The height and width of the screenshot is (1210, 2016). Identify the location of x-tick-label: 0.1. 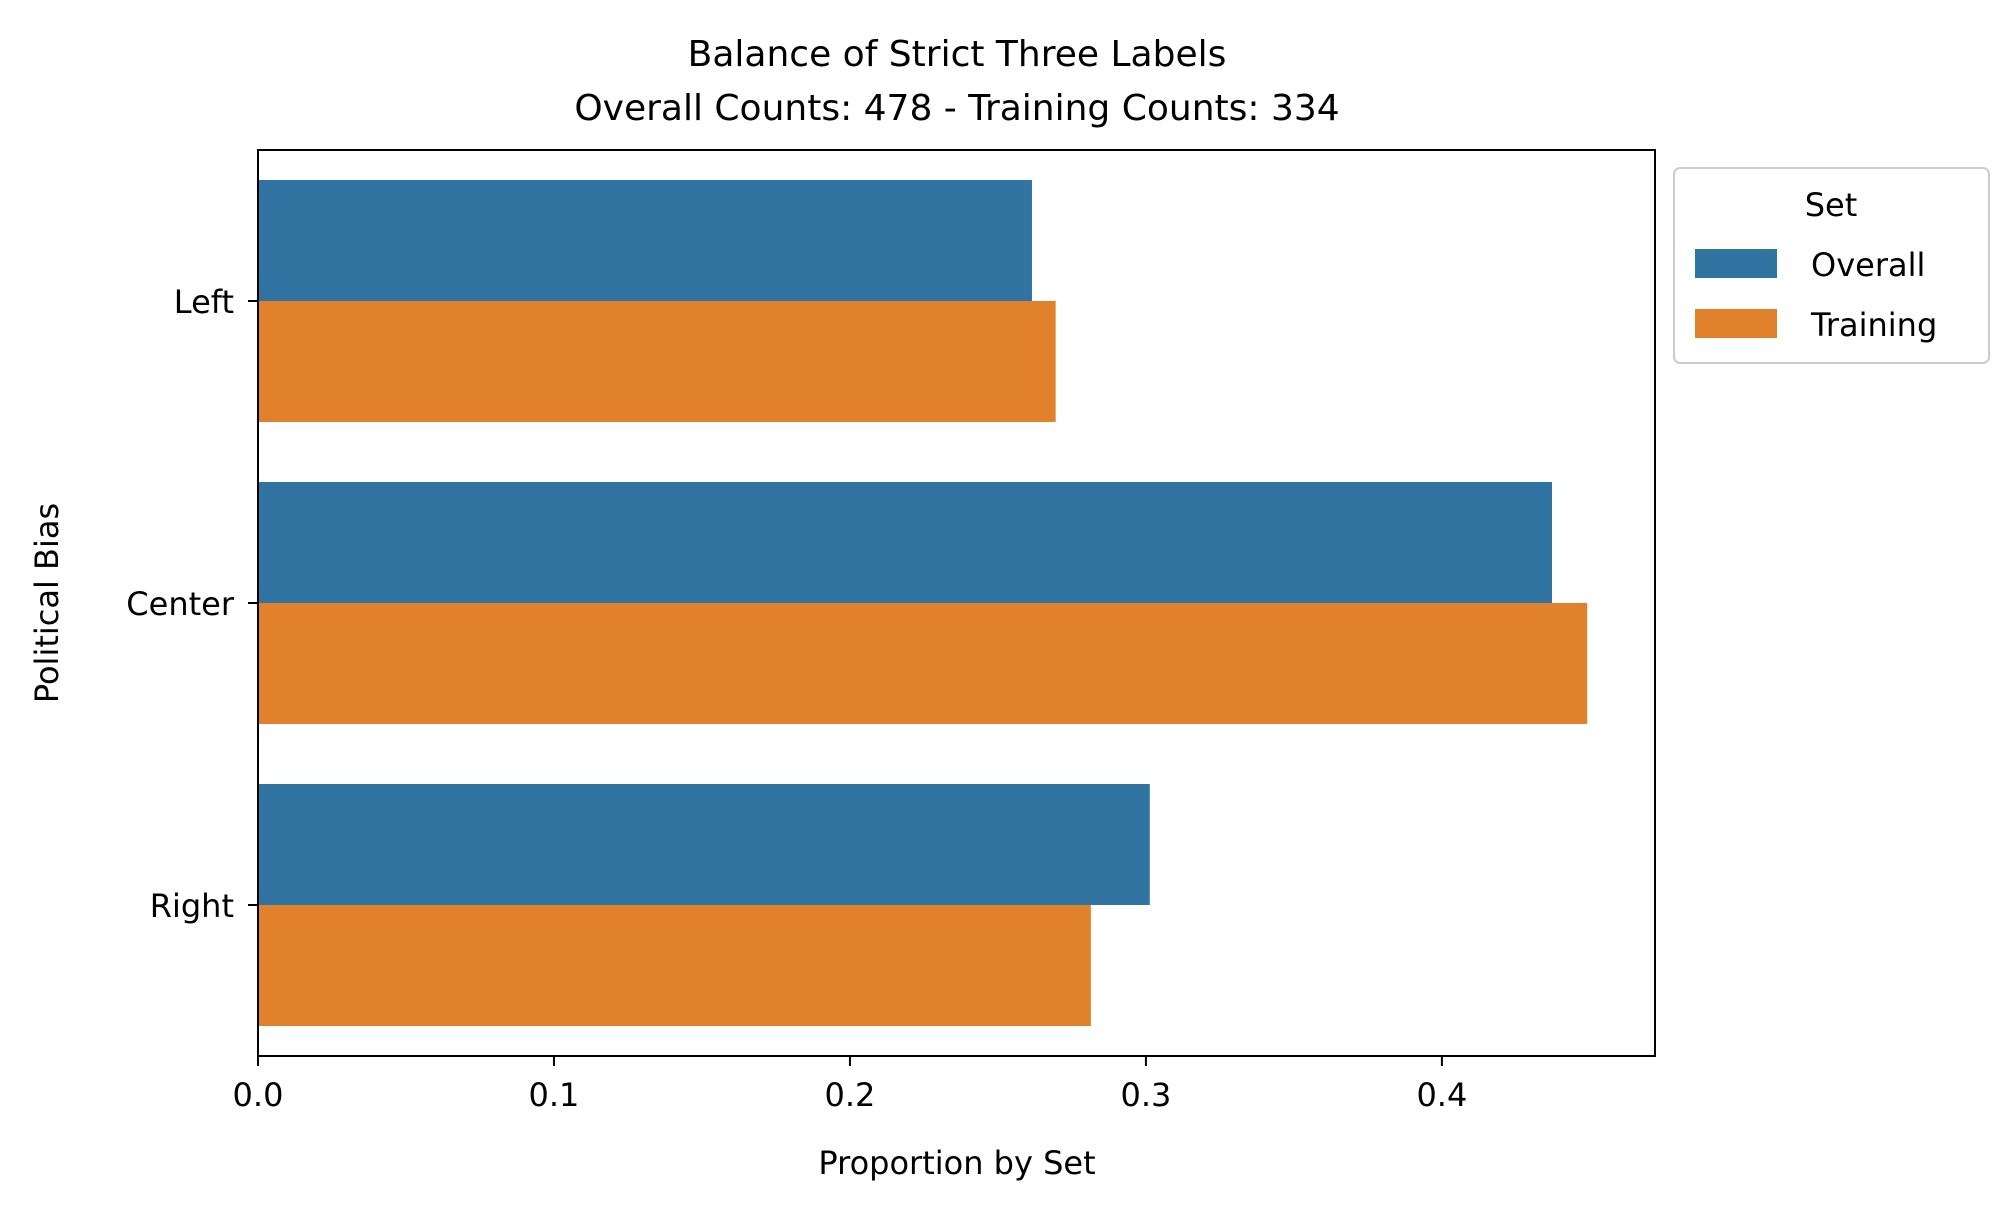
(554, 1095).